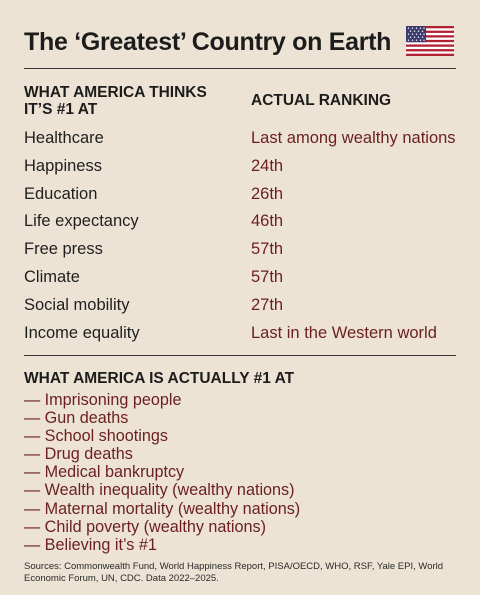  I want to click on header: The ‘Greatest’ Country on Earth, so click(240, 43).